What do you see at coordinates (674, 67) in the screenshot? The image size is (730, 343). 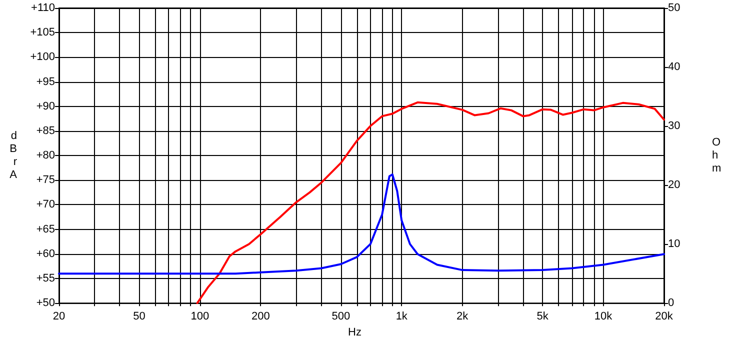 I see `y2-tick-label: 40` at bounding box center [674, 67].